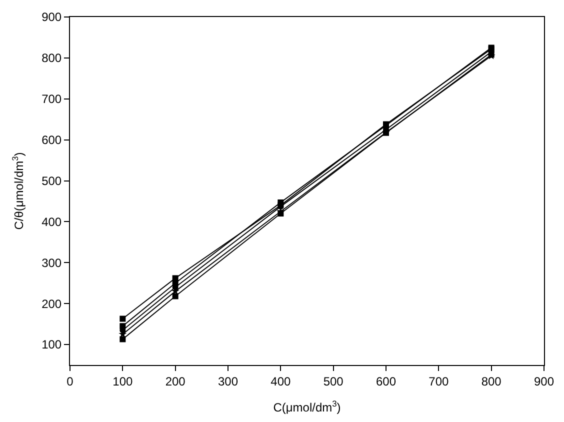  I want to click on x-tick-label: 600, so click(386, 381).